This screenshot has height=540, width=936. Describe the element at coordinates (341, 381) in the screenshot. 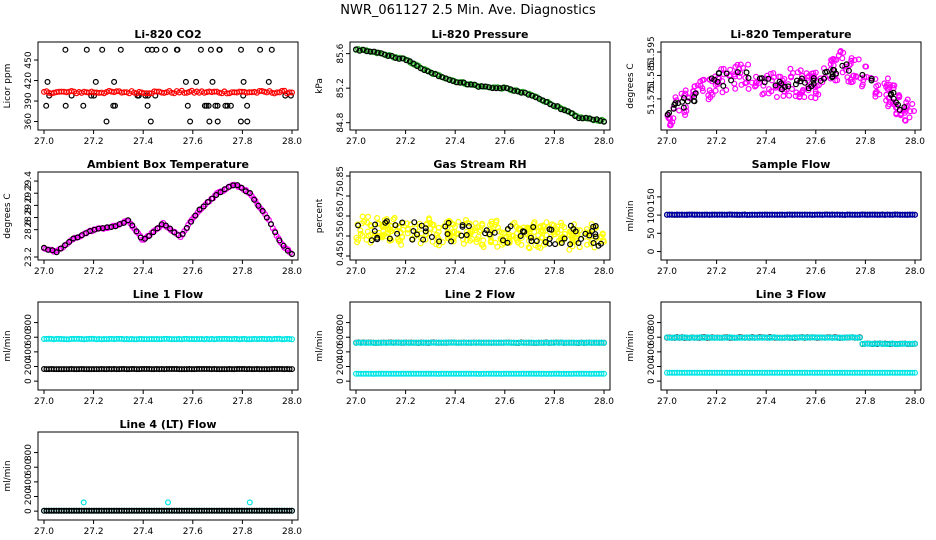

I see `y-tick-label: 0` at that location.